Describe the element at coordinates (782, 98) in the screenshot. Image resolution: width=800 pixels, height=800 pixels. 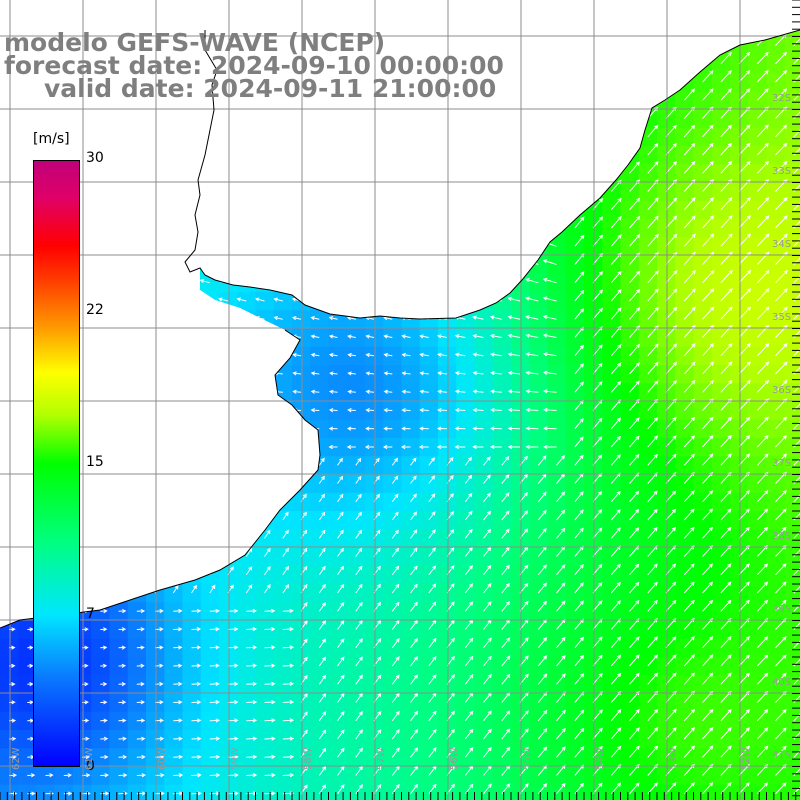
I see `latitude-label: 32S` at that location.